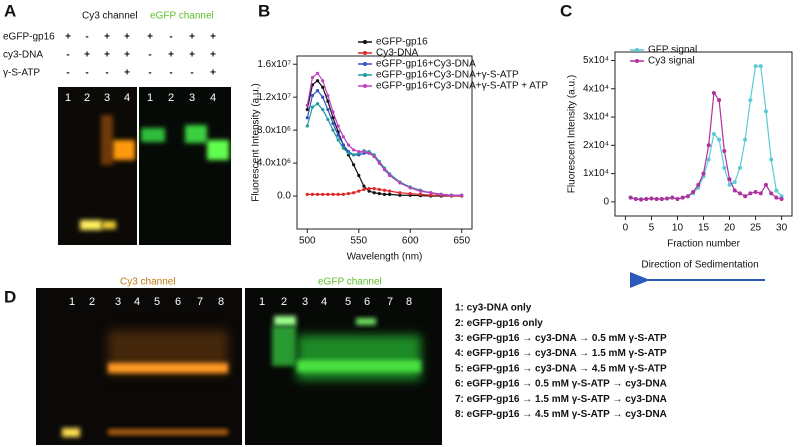 This screenshot has height=447, width=800. I want to click on plot-frame, so click(384, 142).